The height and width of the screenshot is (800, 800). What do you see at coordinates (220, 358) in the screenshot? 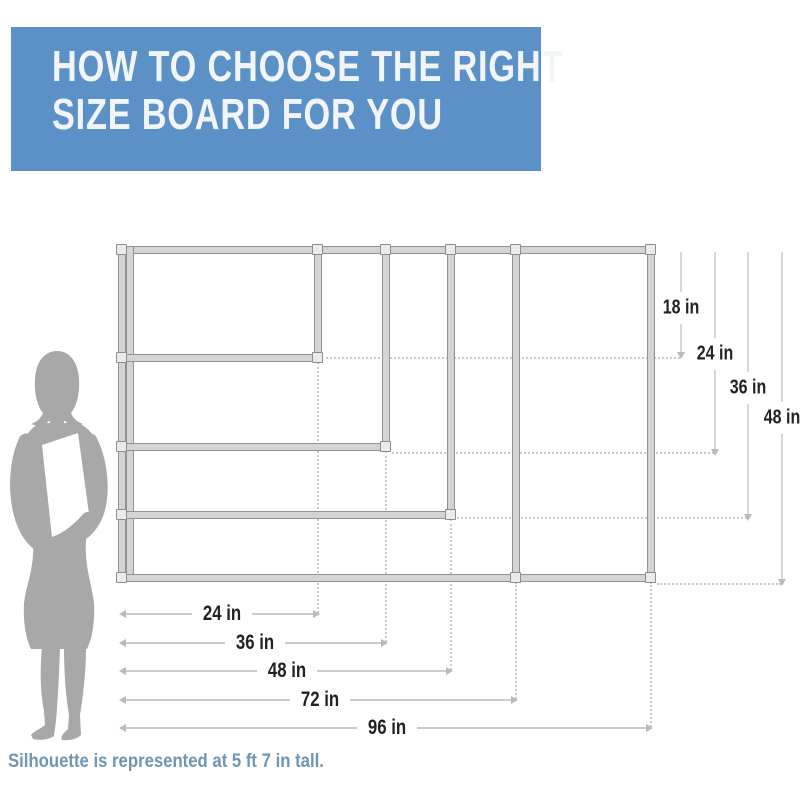
I see `board-24x18-bottom-rail` at bounding box center [220, 358].